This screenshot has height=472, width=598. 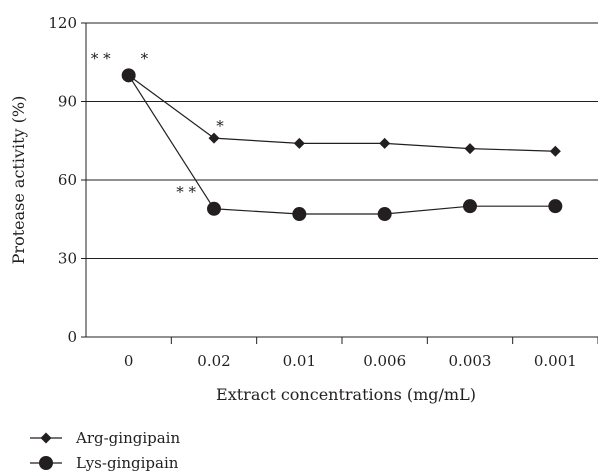 What do you see at coordinates (361, 353) in the screenshot?
I see `x-axis-ticks: 0 0.02 0.01 0.006 0.003 0.001` at bounding box center [361, 353].